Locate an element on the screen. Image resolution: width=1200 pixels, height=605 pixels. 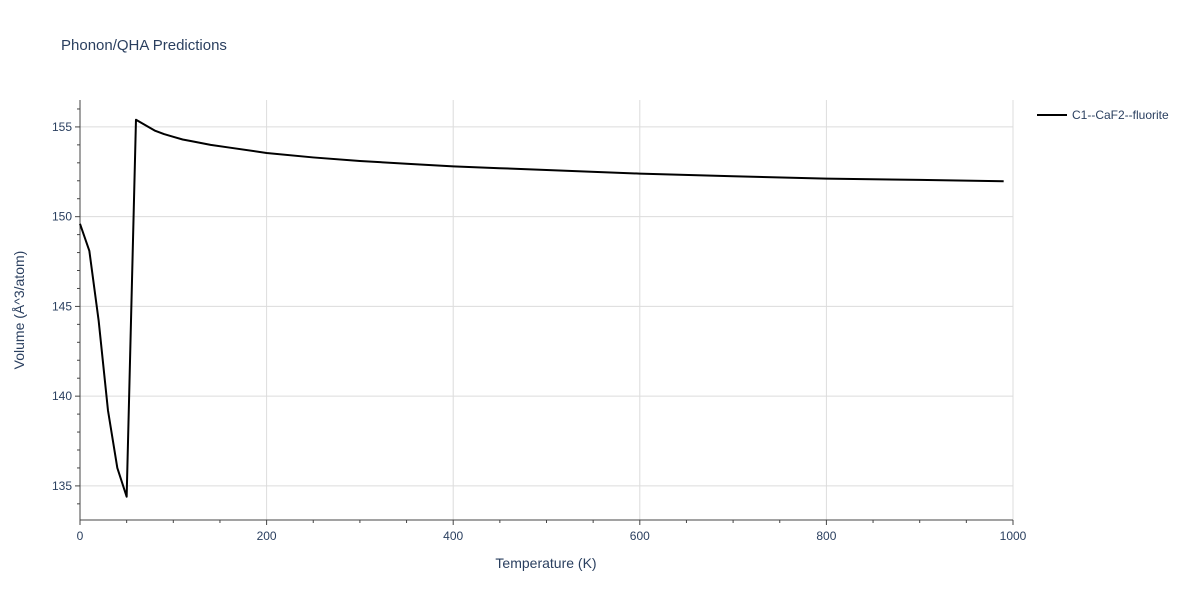
y-tick-label: 135 is located at coordinates (62, 486).